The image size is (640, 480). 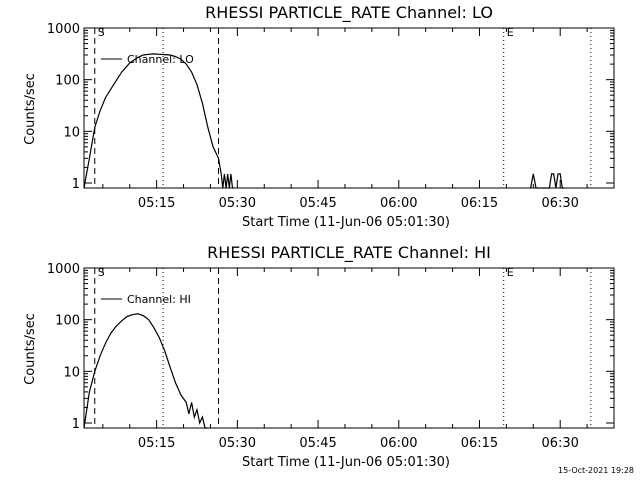 I want to click on legend-label: Channel: HI, so click(x=159, y=299).